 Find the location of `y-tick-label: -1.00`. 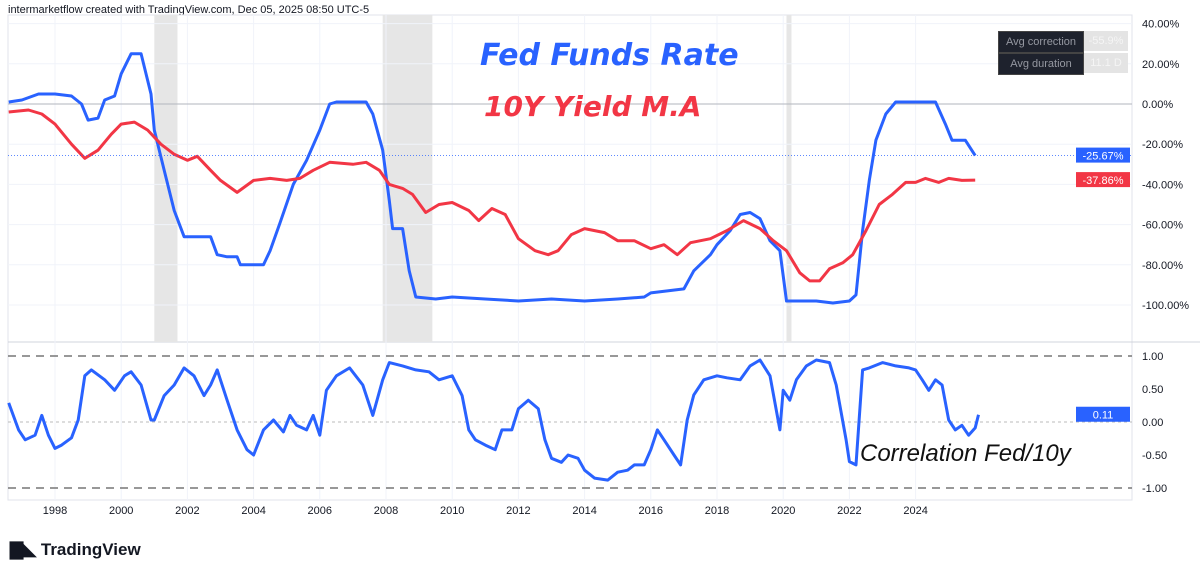

y-tick-label: -1.00 is located at coordinates (1154, 489).